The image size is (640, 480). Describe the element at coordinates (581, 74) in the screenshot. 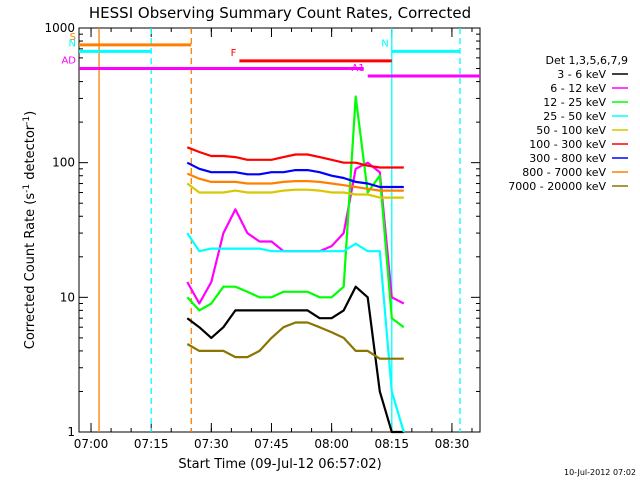

I see `legend-label: 3 - 6 keV` at that location.